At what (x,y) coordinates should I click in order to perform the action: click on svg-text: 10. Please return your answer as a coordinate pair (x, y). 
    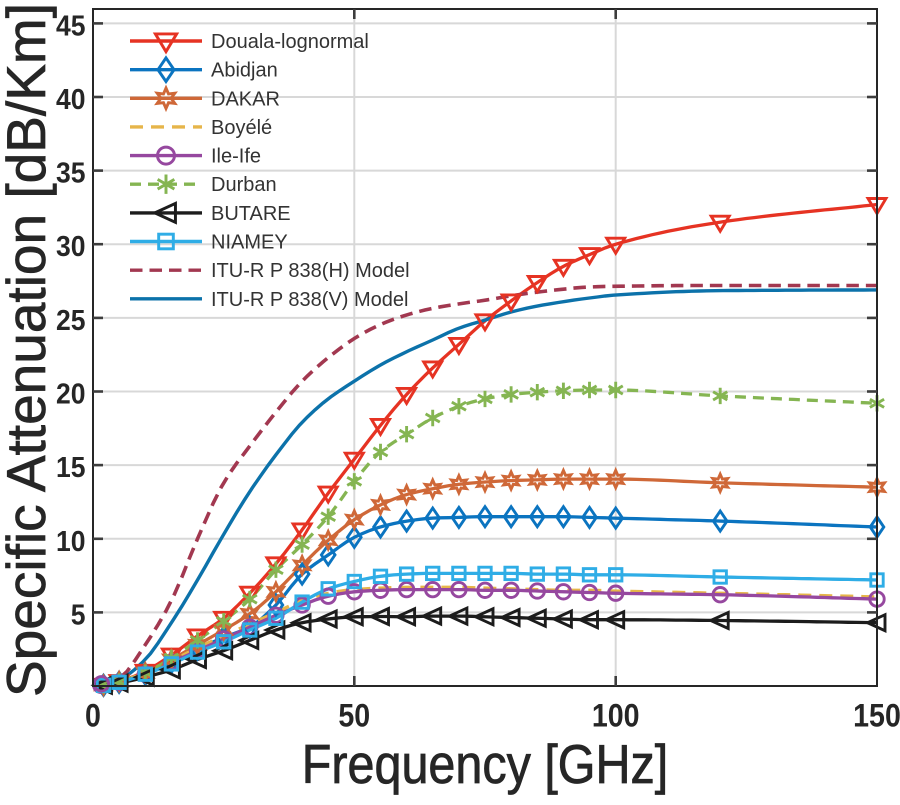
    Looking at the image, I should click on (70, 541).